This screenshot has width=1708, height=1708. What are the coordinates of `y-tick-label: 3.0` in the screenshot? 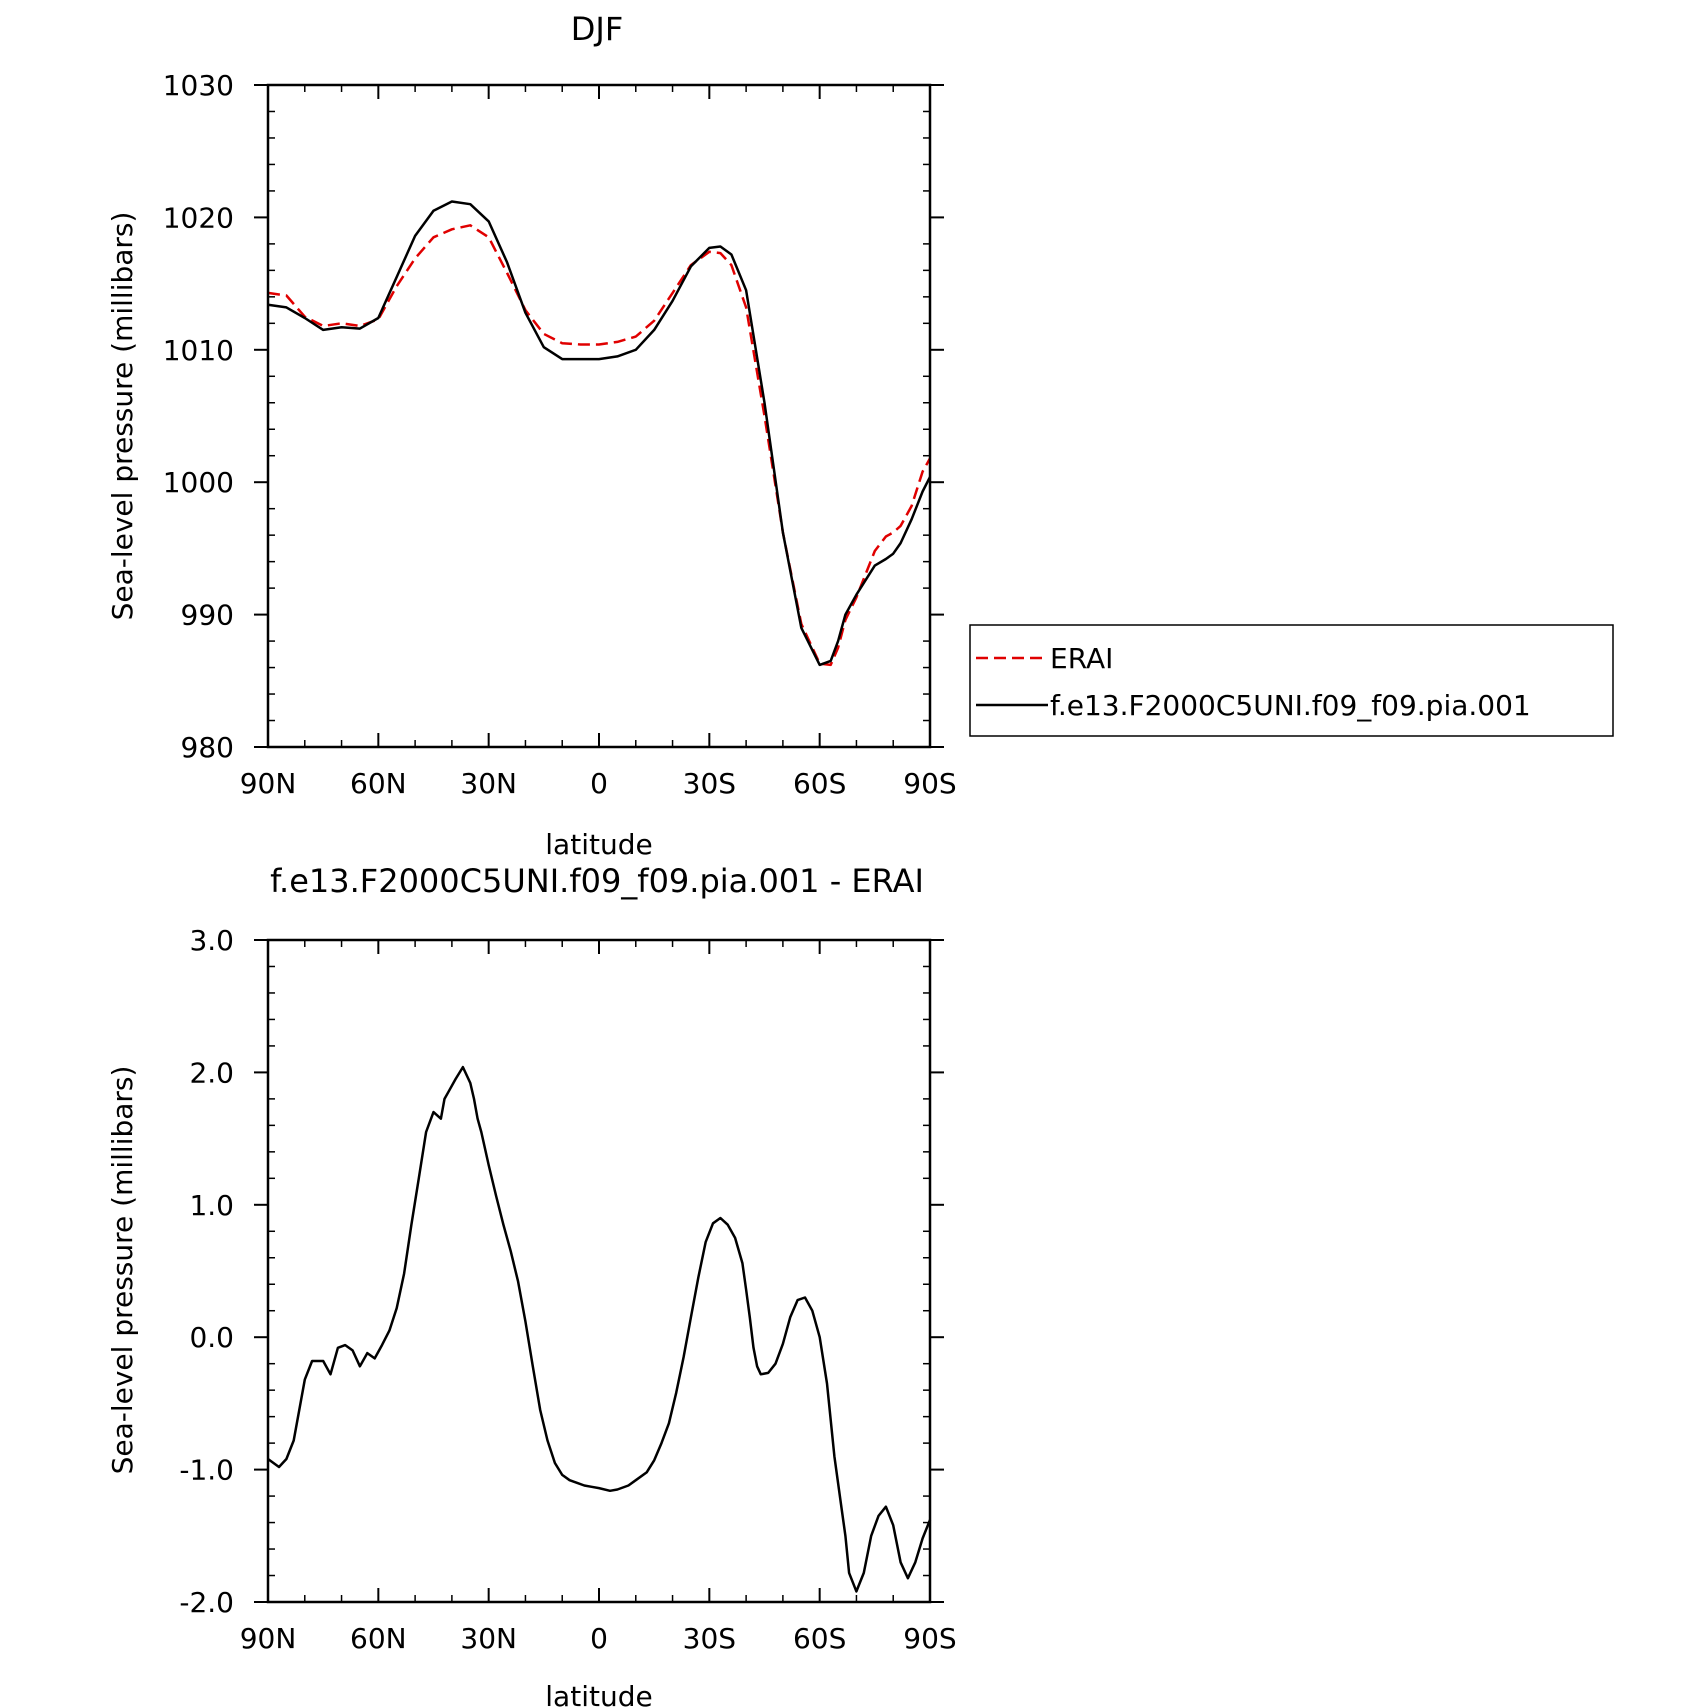 It's located at (211, 940).